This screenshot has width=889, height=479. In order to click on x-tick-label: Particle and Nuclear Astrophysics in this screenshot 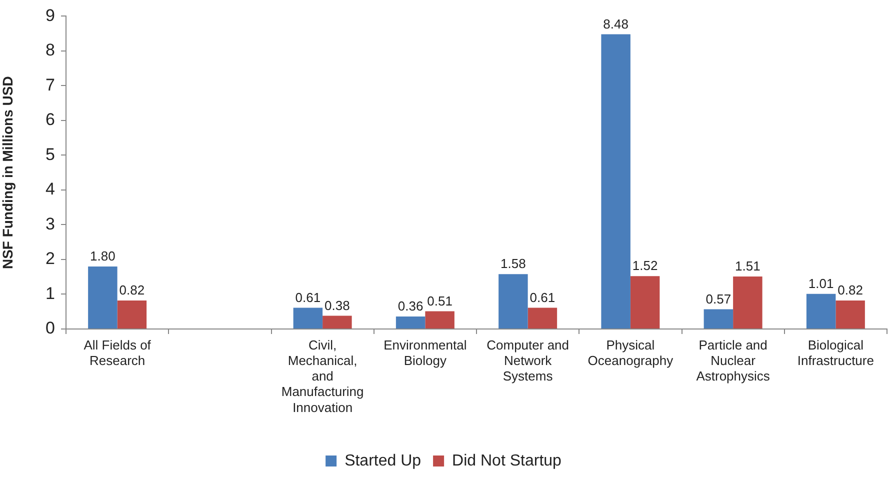, I will do `click(733, 360)`.